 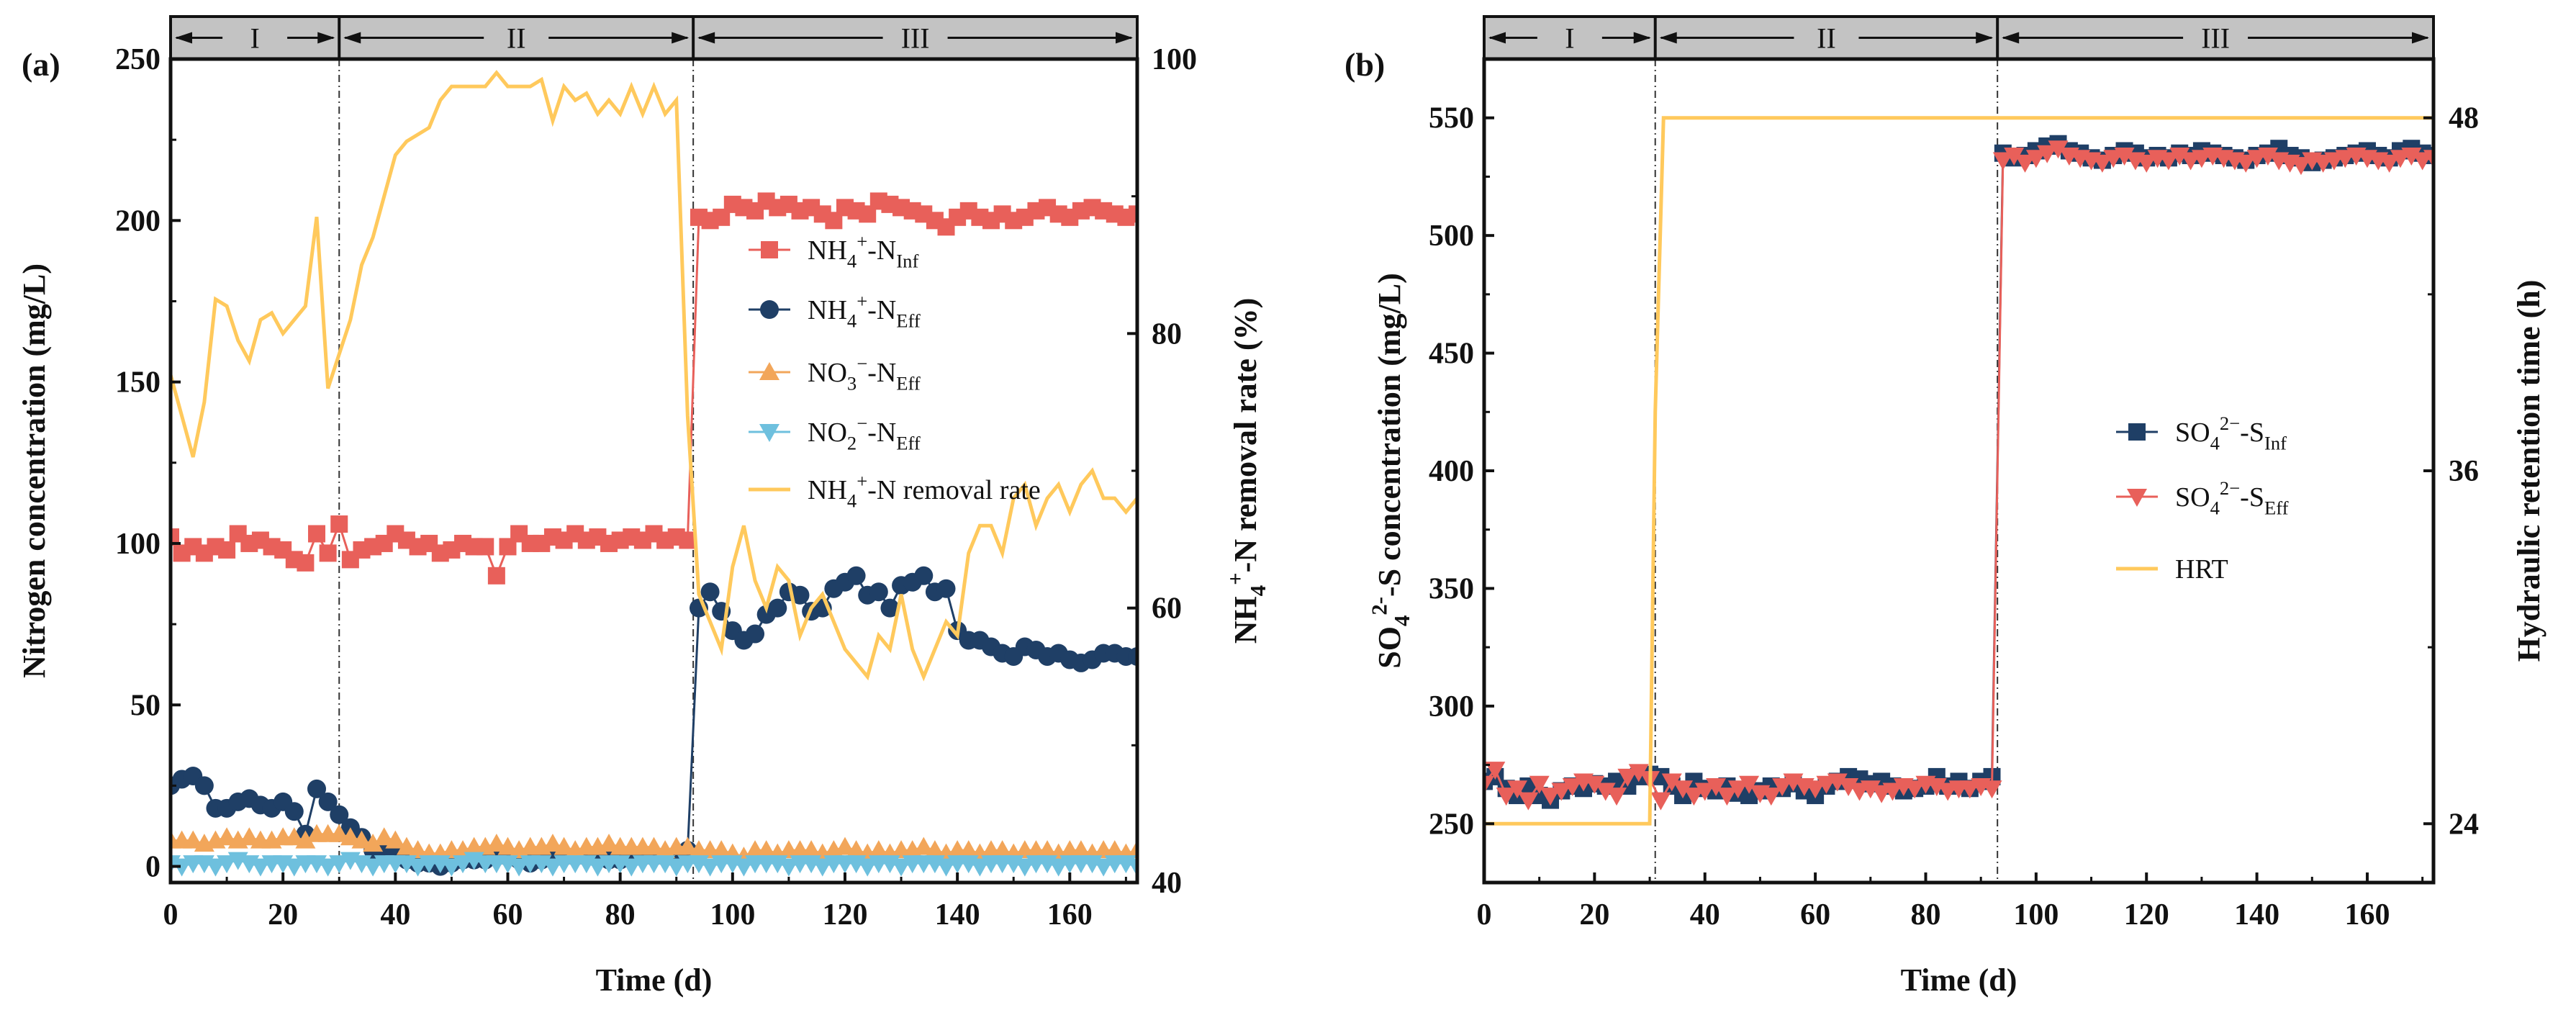 What do you see at coordinates (146, 705) in the screenshot?
I see `y-tick-label: 50` at bounding box center [146, 705].